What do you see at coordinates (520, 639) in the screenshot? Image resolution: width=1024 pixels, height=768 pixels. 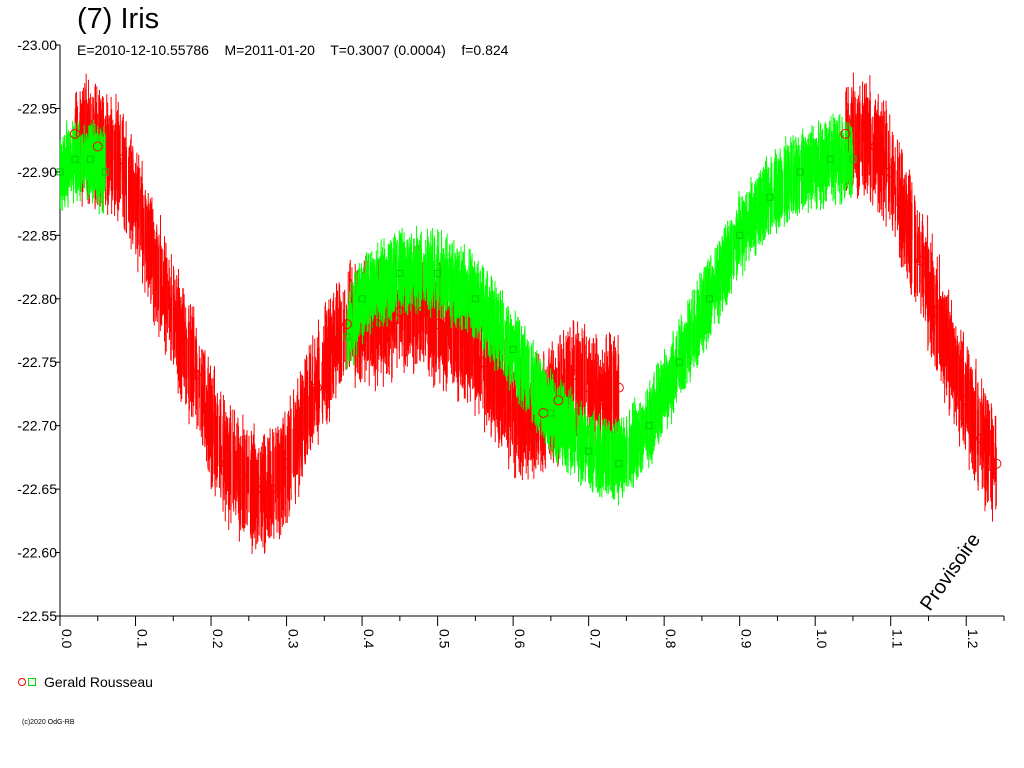 I see `x-tick-label: 0.6` at bounding box center [520, 639].